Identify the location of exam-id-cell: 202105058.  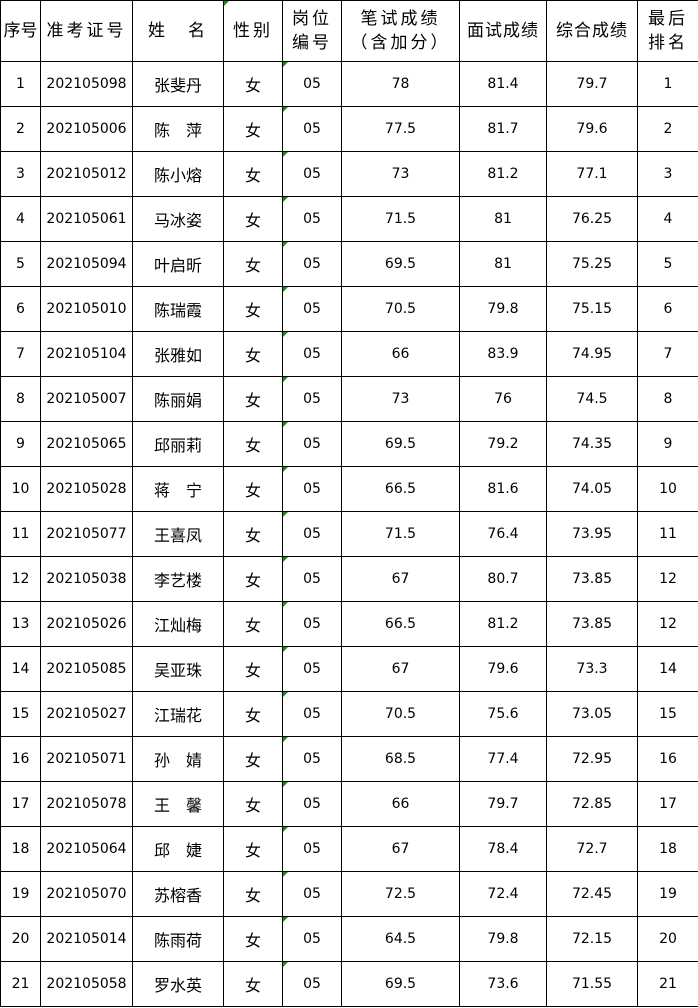
(86, 984).